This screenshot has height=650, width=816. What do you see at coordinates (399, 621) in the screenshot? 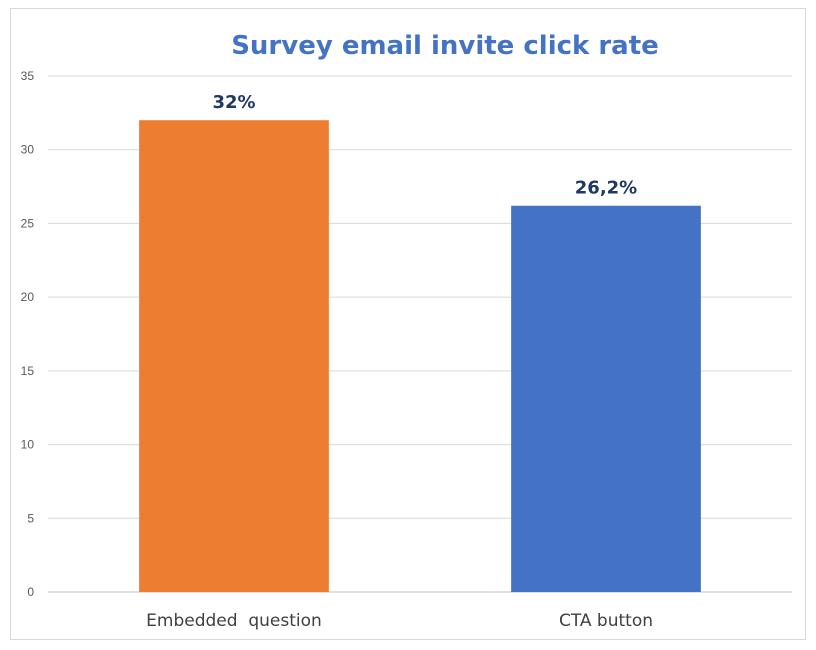
I see `x-axis-categories: Embedded question CTA button` at bounding box center [399, 621].